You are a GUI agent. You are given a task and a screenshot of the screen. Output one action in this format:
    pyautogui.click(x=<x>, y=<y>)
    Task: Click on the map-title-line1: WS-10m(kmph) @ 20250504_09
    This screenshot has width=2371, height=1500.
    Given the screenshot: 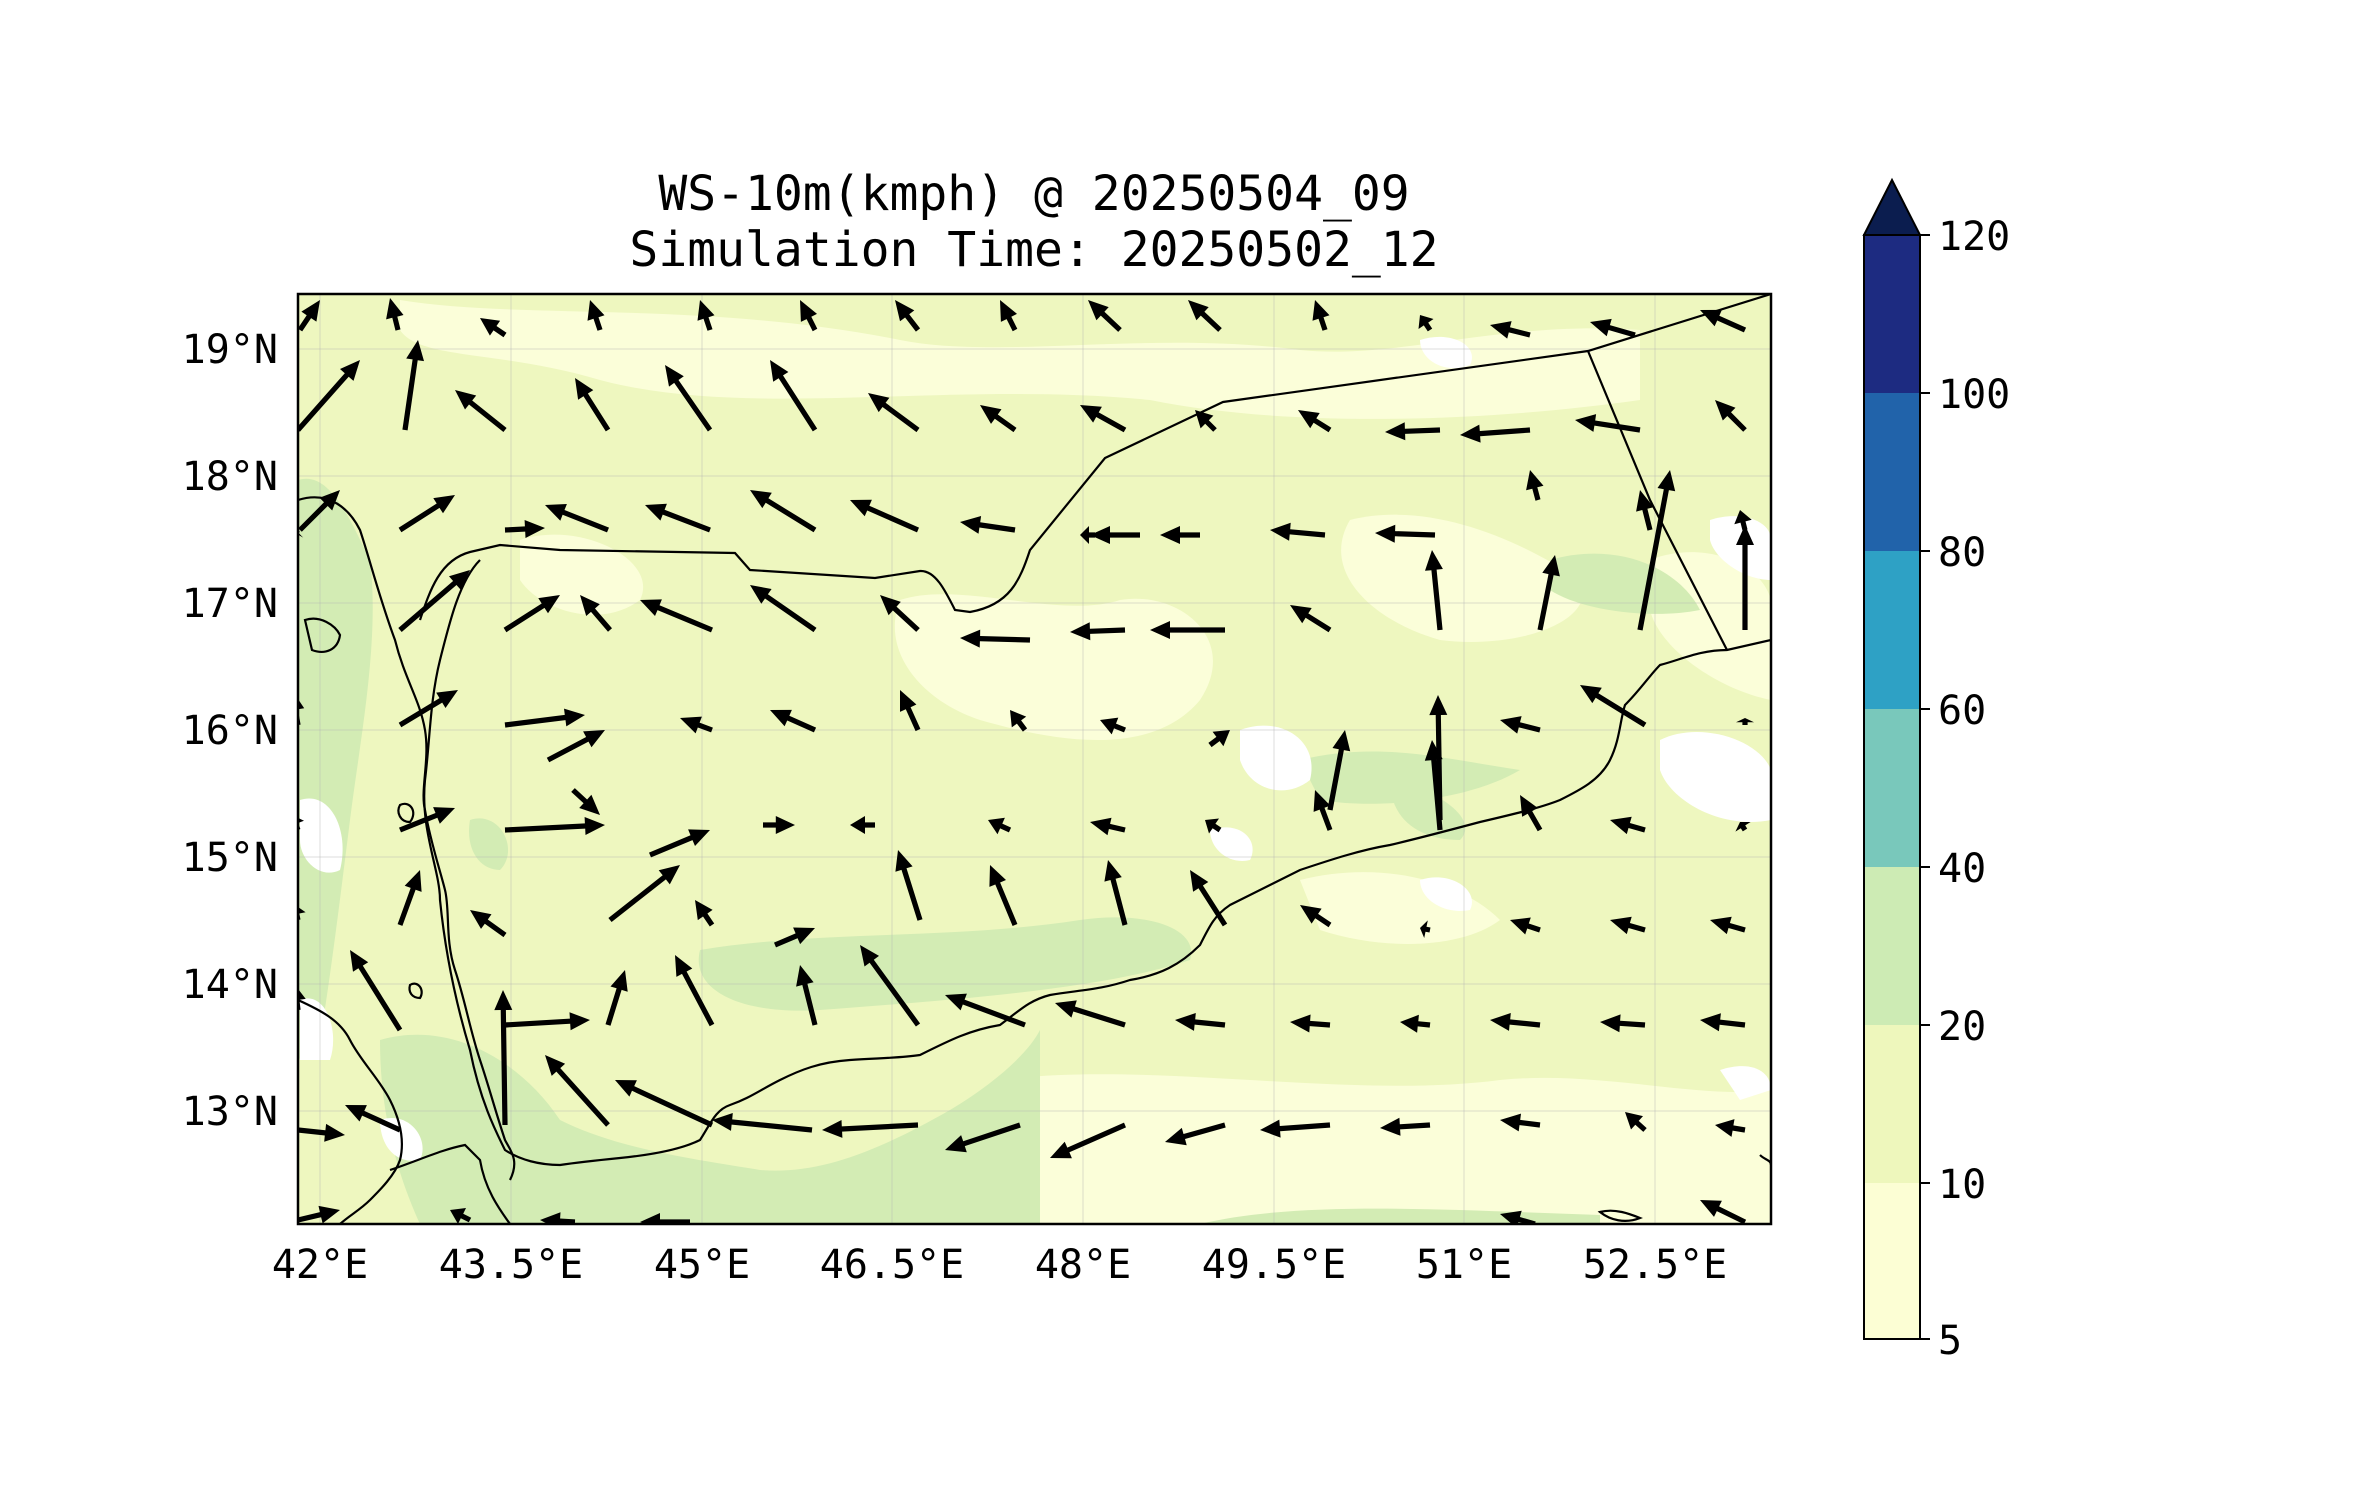 What is the action you would take?
    pyautogui.click(x=1033, y=194)
    